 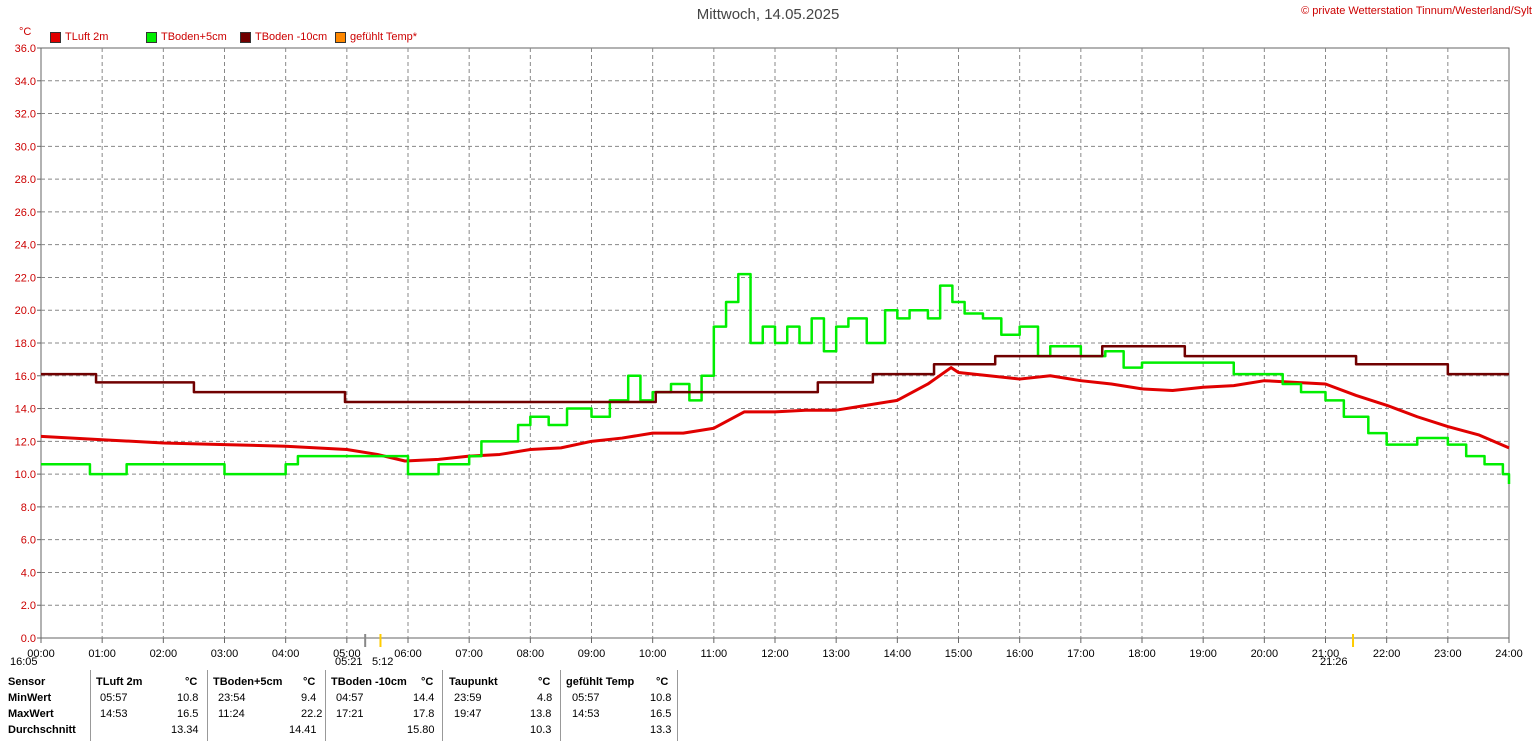 I want to click on table-cell: 15.80, so click(x=421, y=730).